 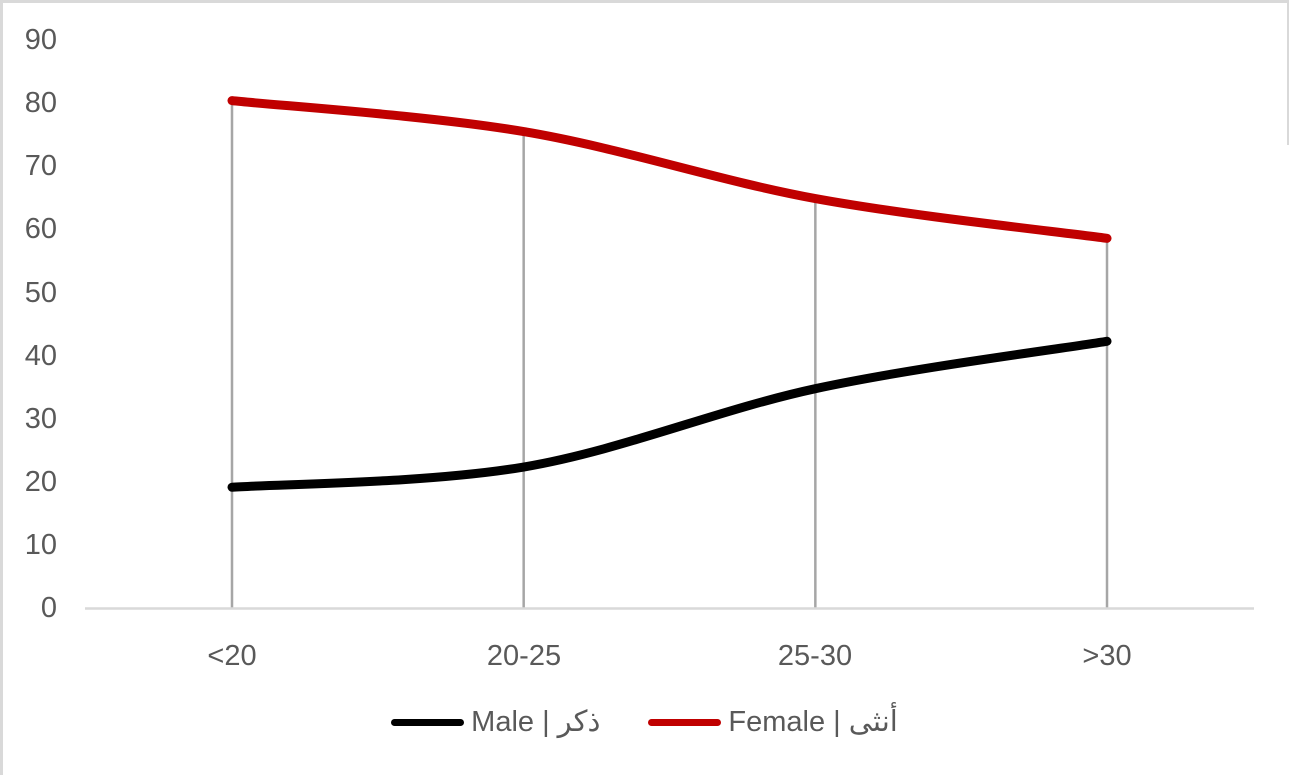 I want to click on legend-item-female: Female | أنثى, so click(x=773, y=722).